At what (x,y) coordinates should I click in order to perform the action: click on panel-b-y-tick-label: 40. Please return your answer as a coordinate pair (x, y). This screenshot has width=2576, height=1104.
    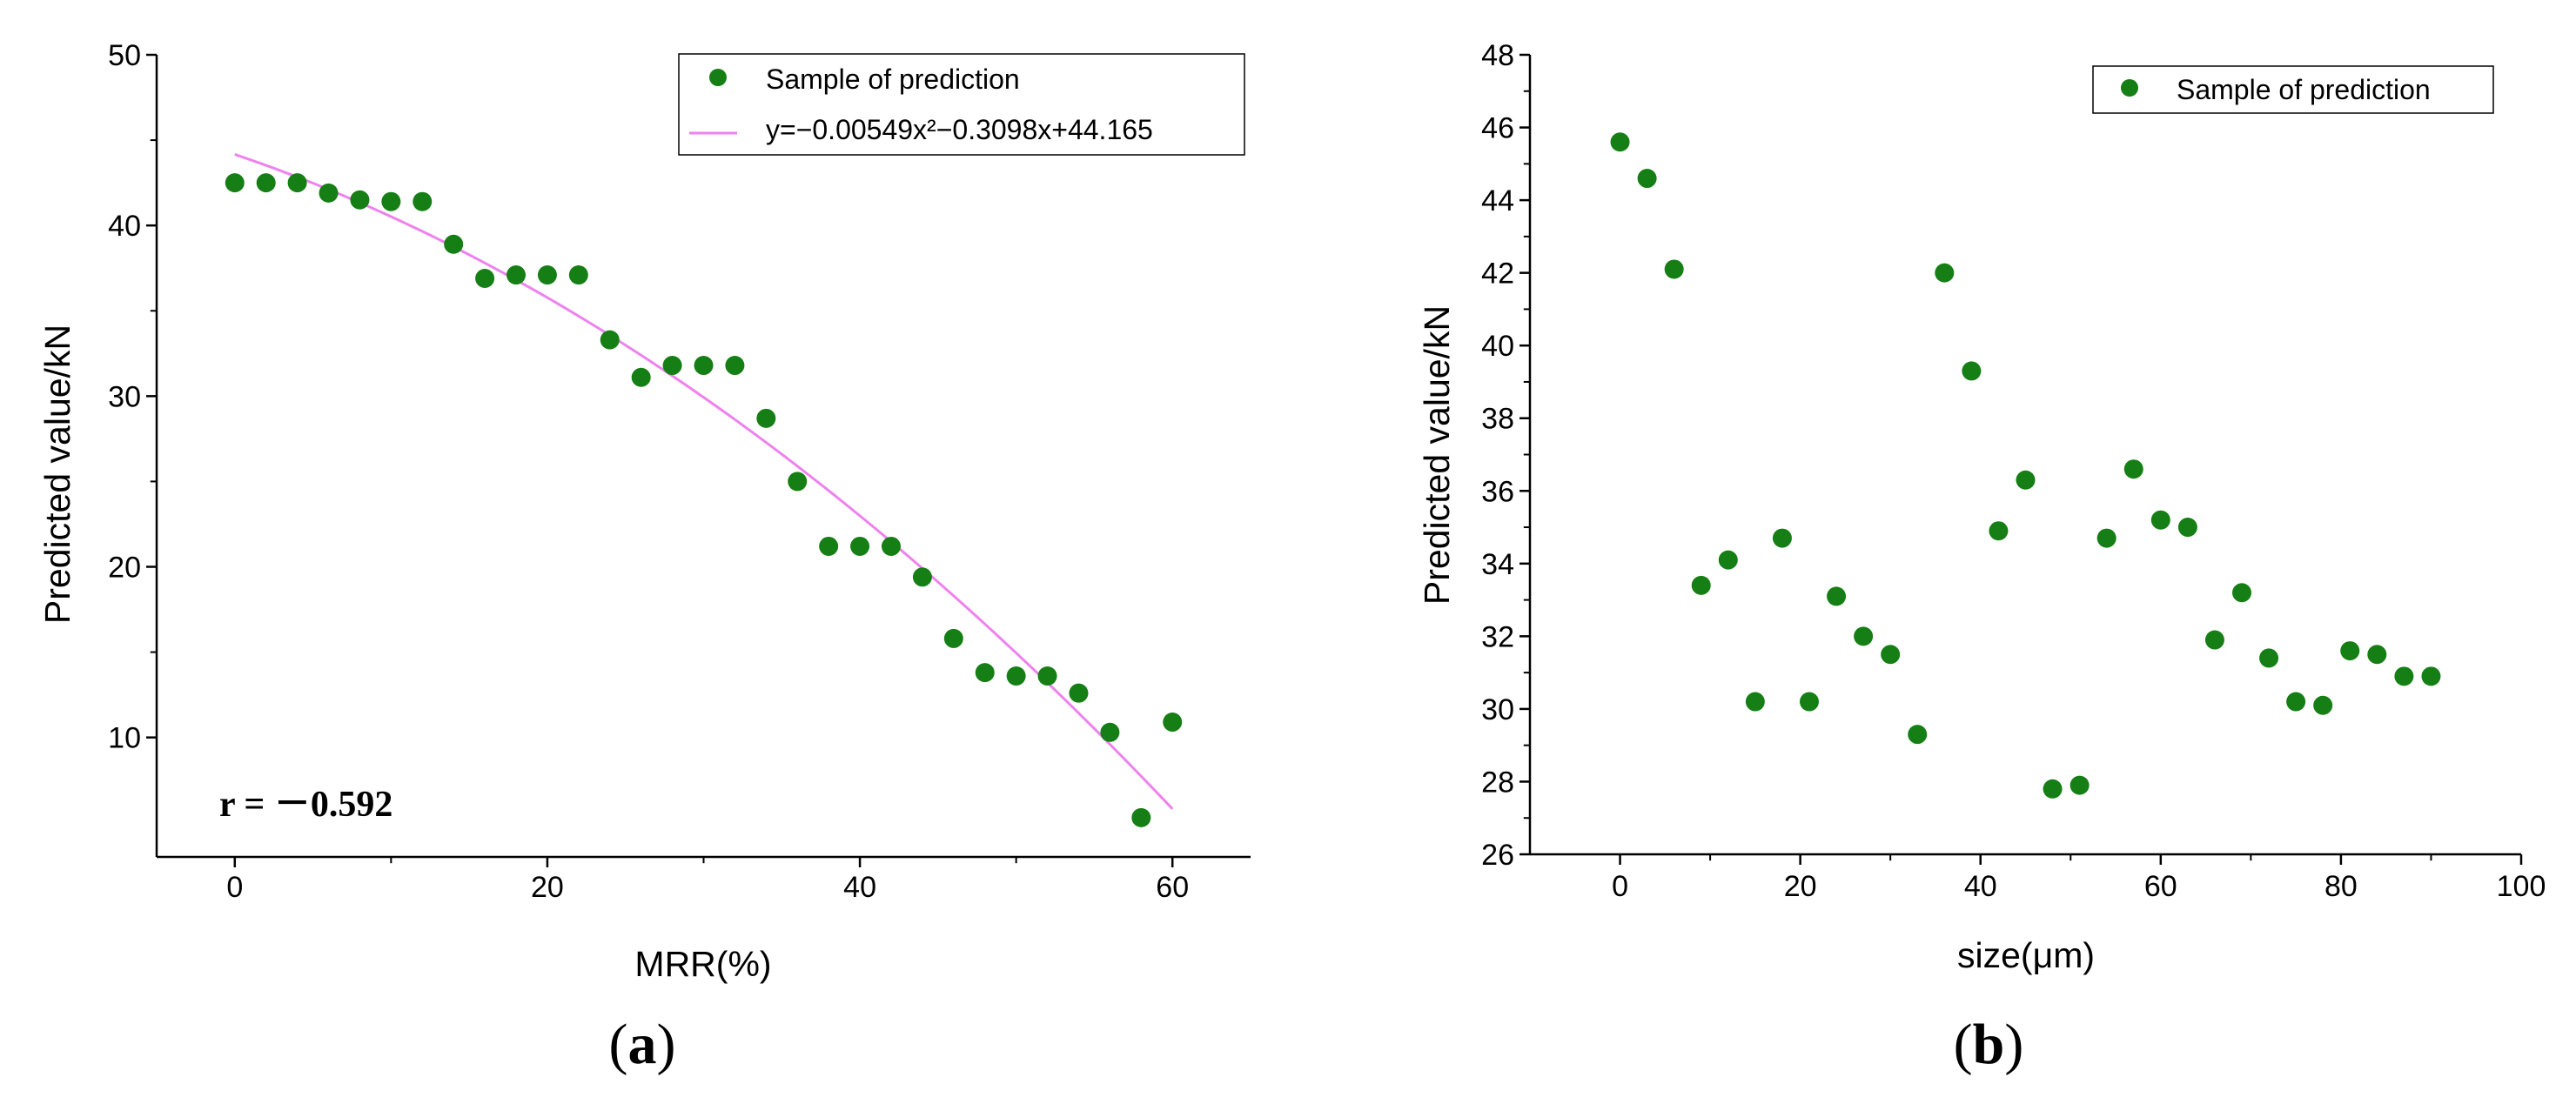
    Looking at the image, I should click on (1497, 346).